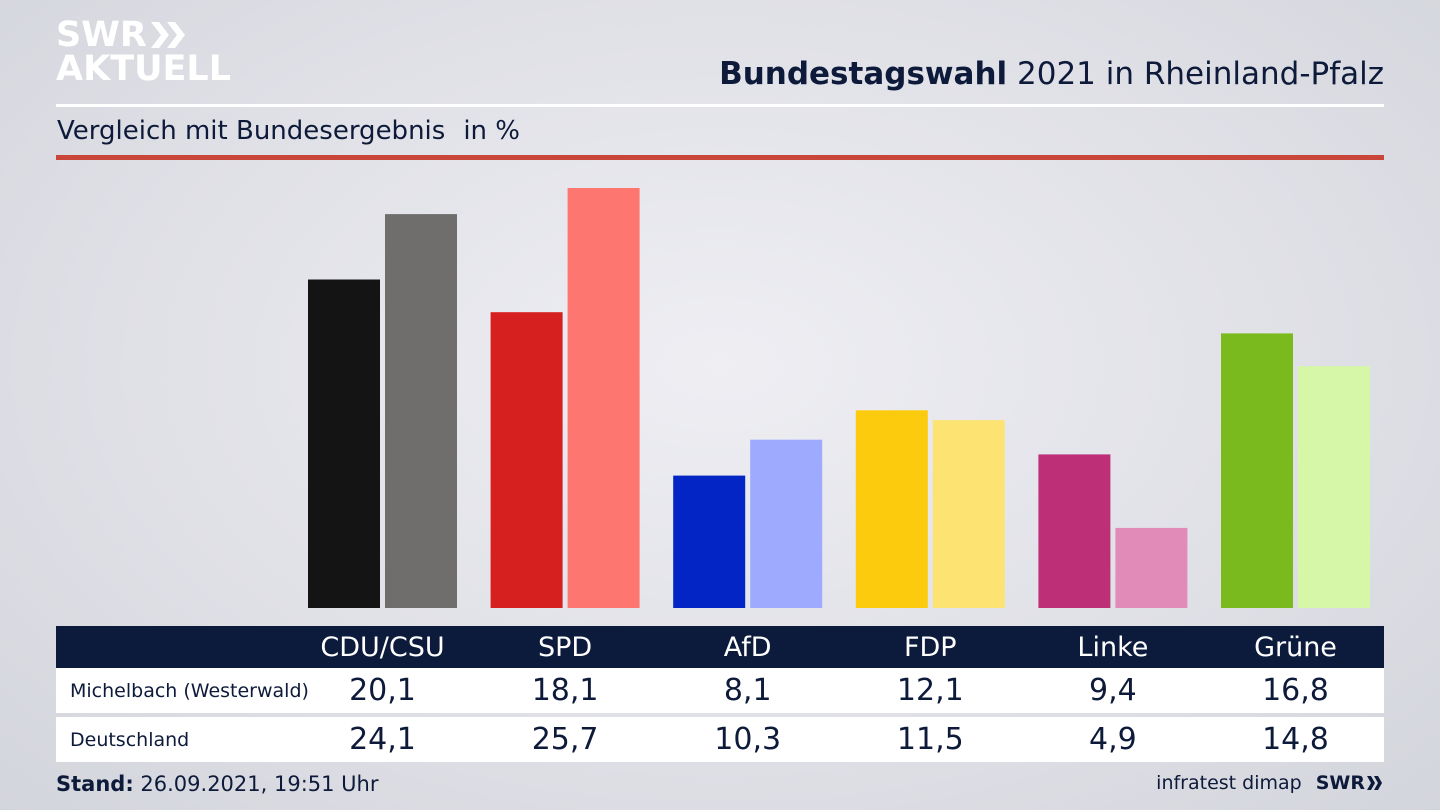 This screenshot has width=1440, height=810. Describe the element at coordinates (748, 739) in the screenshot. I see `value-cell: 10,3` at that location.